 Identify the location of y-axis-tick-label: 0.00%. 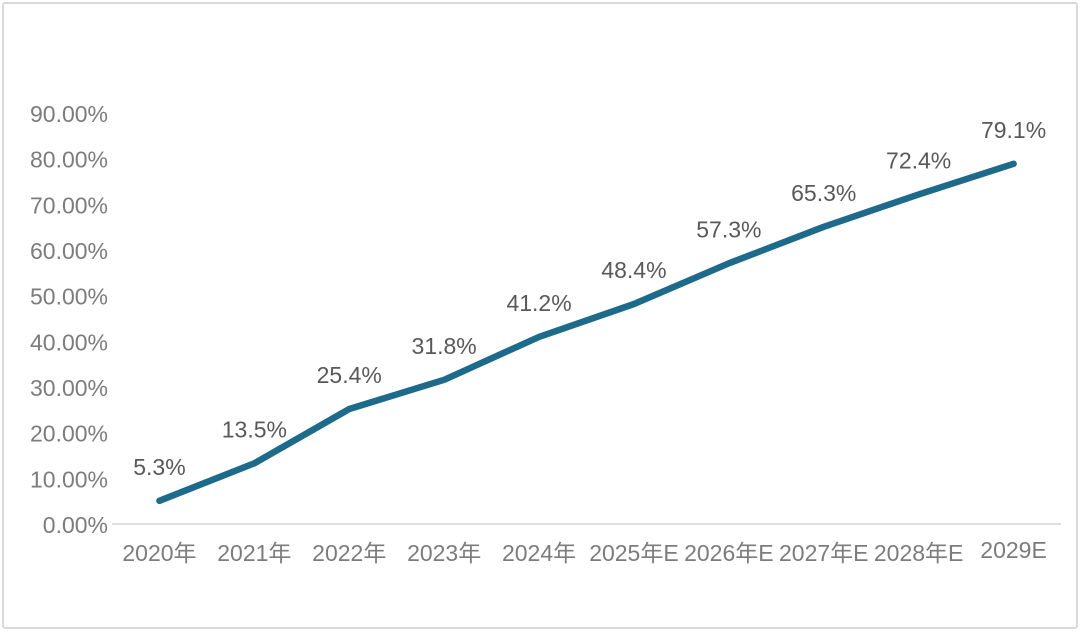
(75, 525).